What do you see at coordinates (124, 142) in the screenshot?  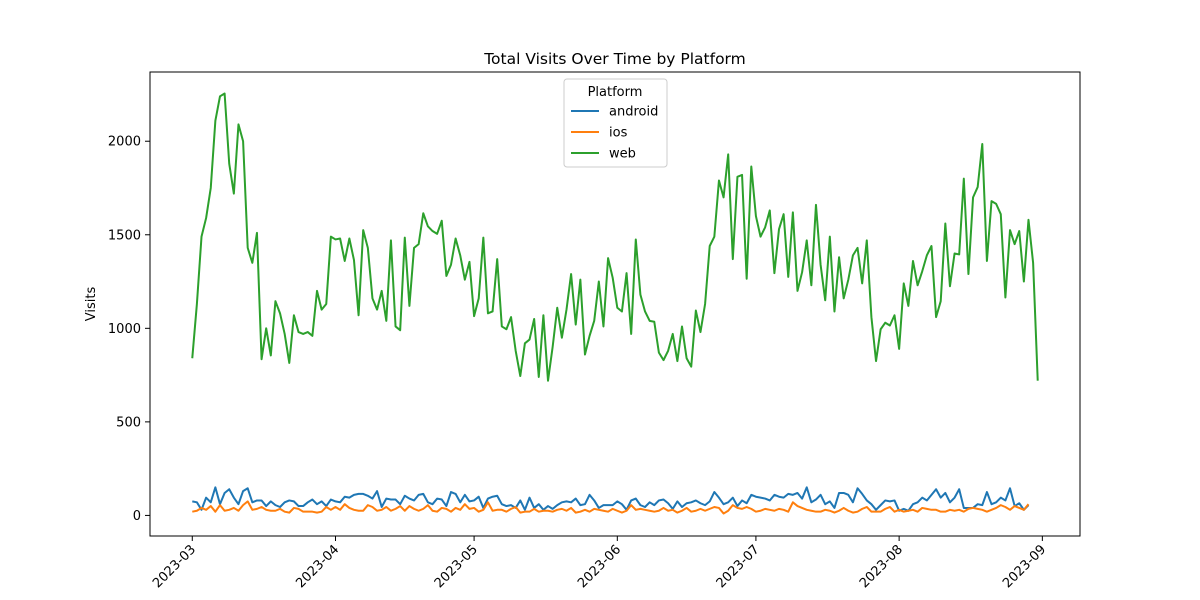 I see `y-tick-label: 2000` at bounding box center [124, 142].